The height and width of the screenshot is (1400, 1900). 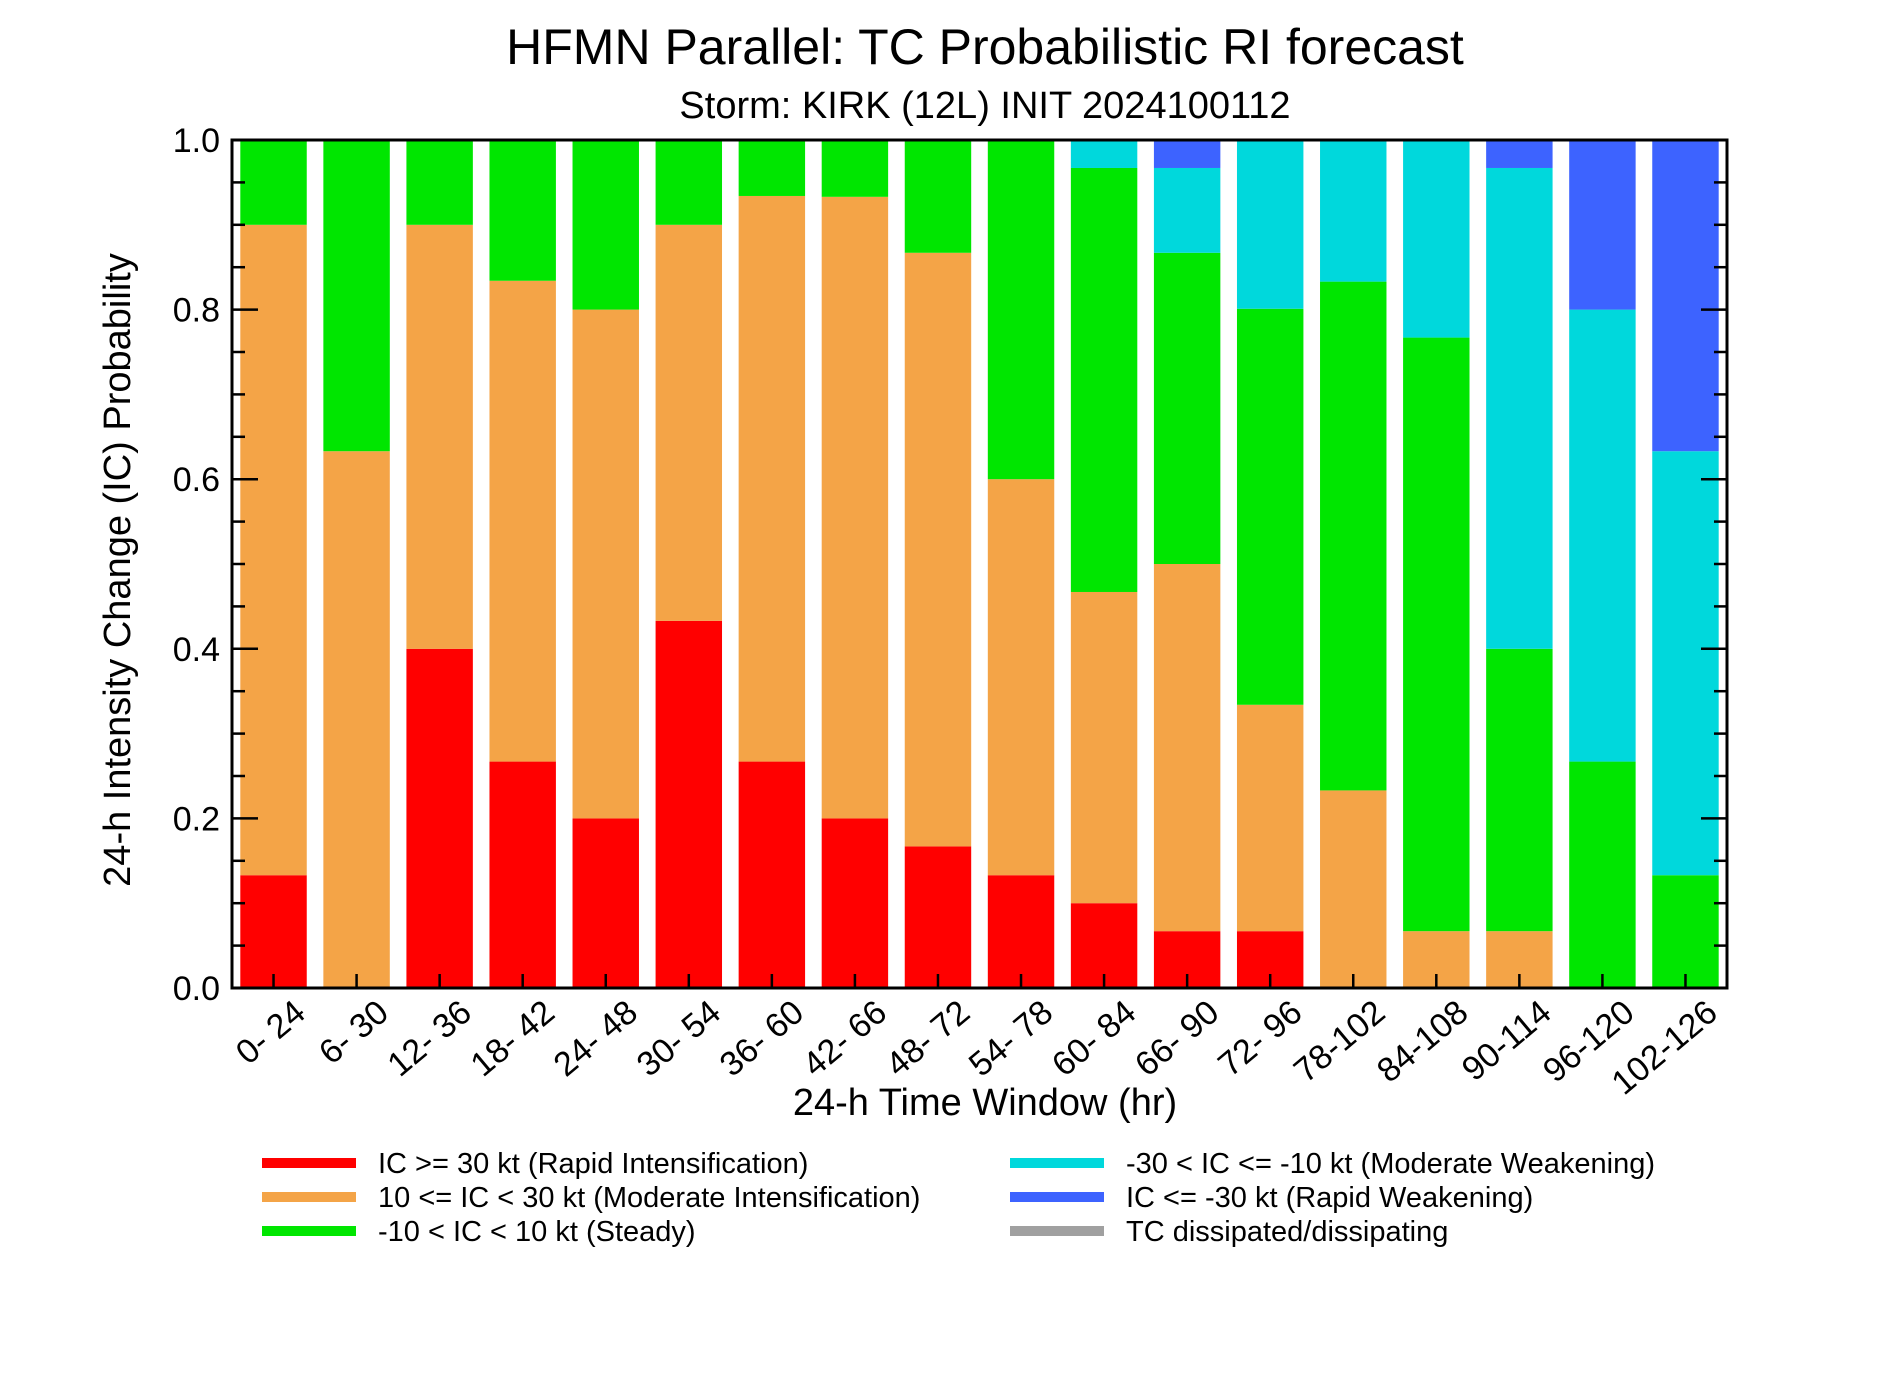 What do you see at coordinates (1270, 818) in the screenshot?
I see `bar-segment-12-s1` at bounding box center [1270, 818].